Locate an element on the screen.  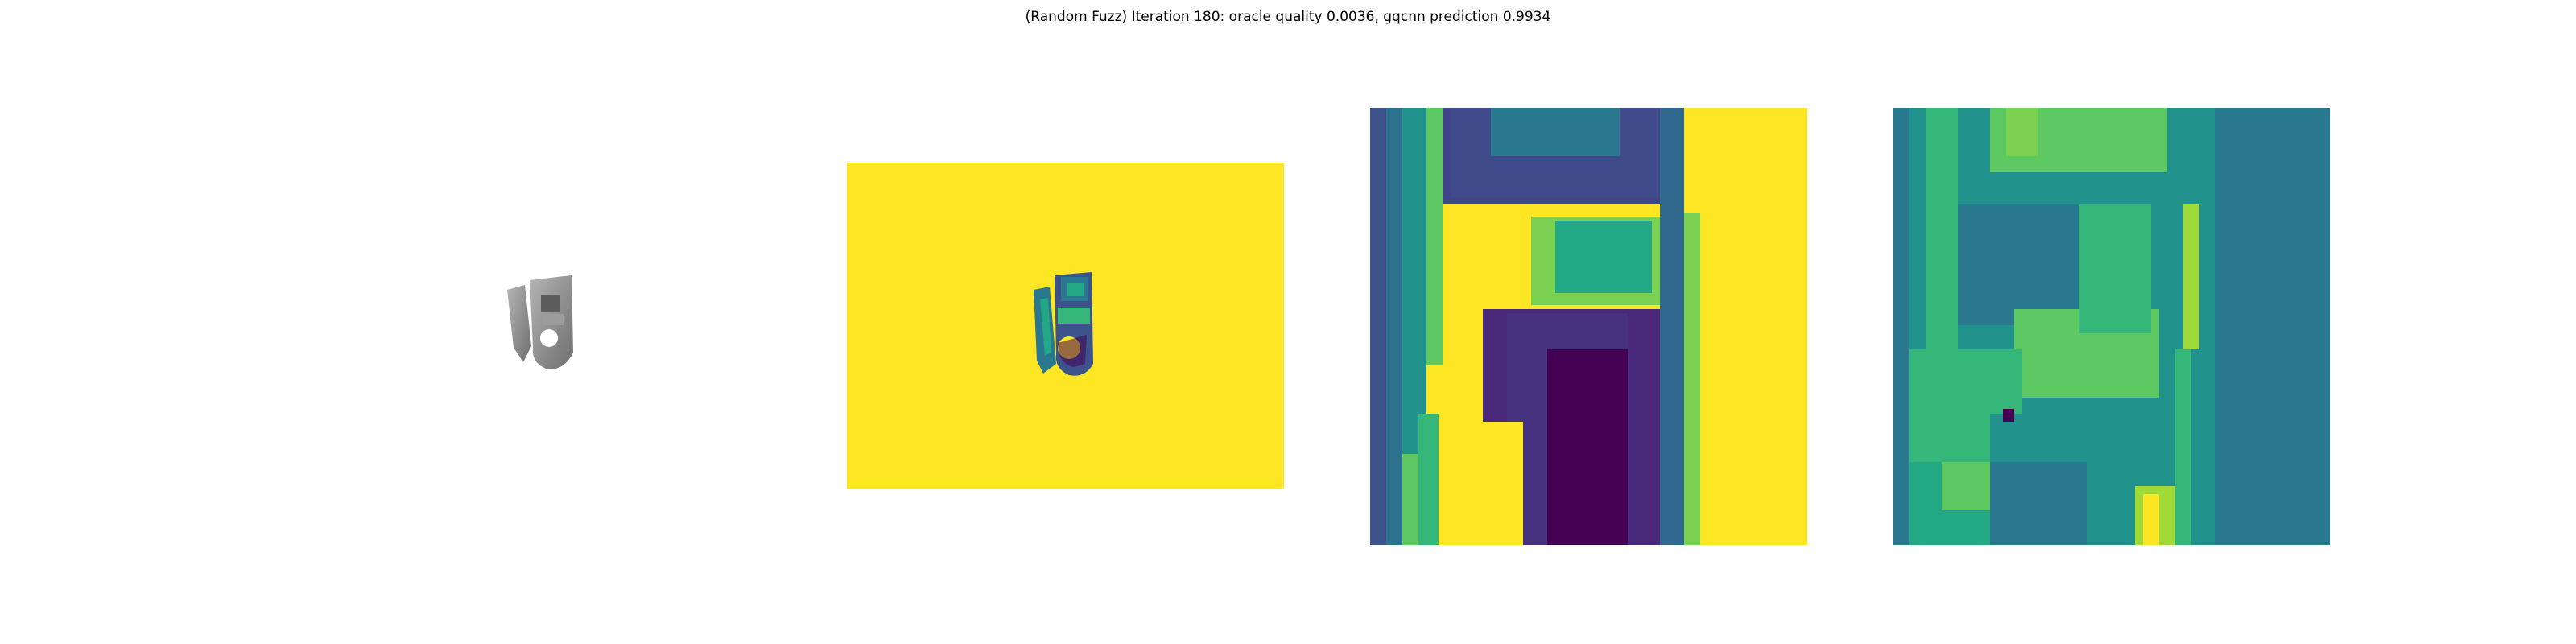
depth-image is located at coordinates (1065, 326).